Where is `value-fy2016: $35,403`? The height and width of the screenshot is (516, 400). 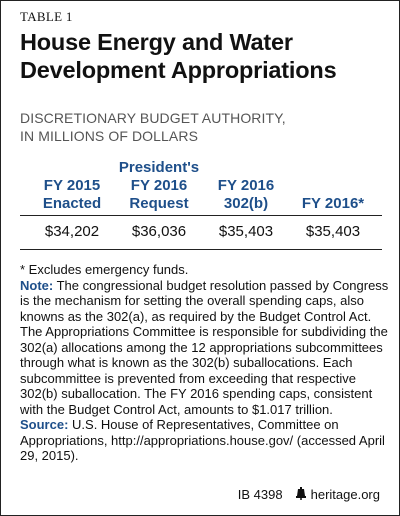
value-fy2016: $35,403 is located at coordinates (333, 231).